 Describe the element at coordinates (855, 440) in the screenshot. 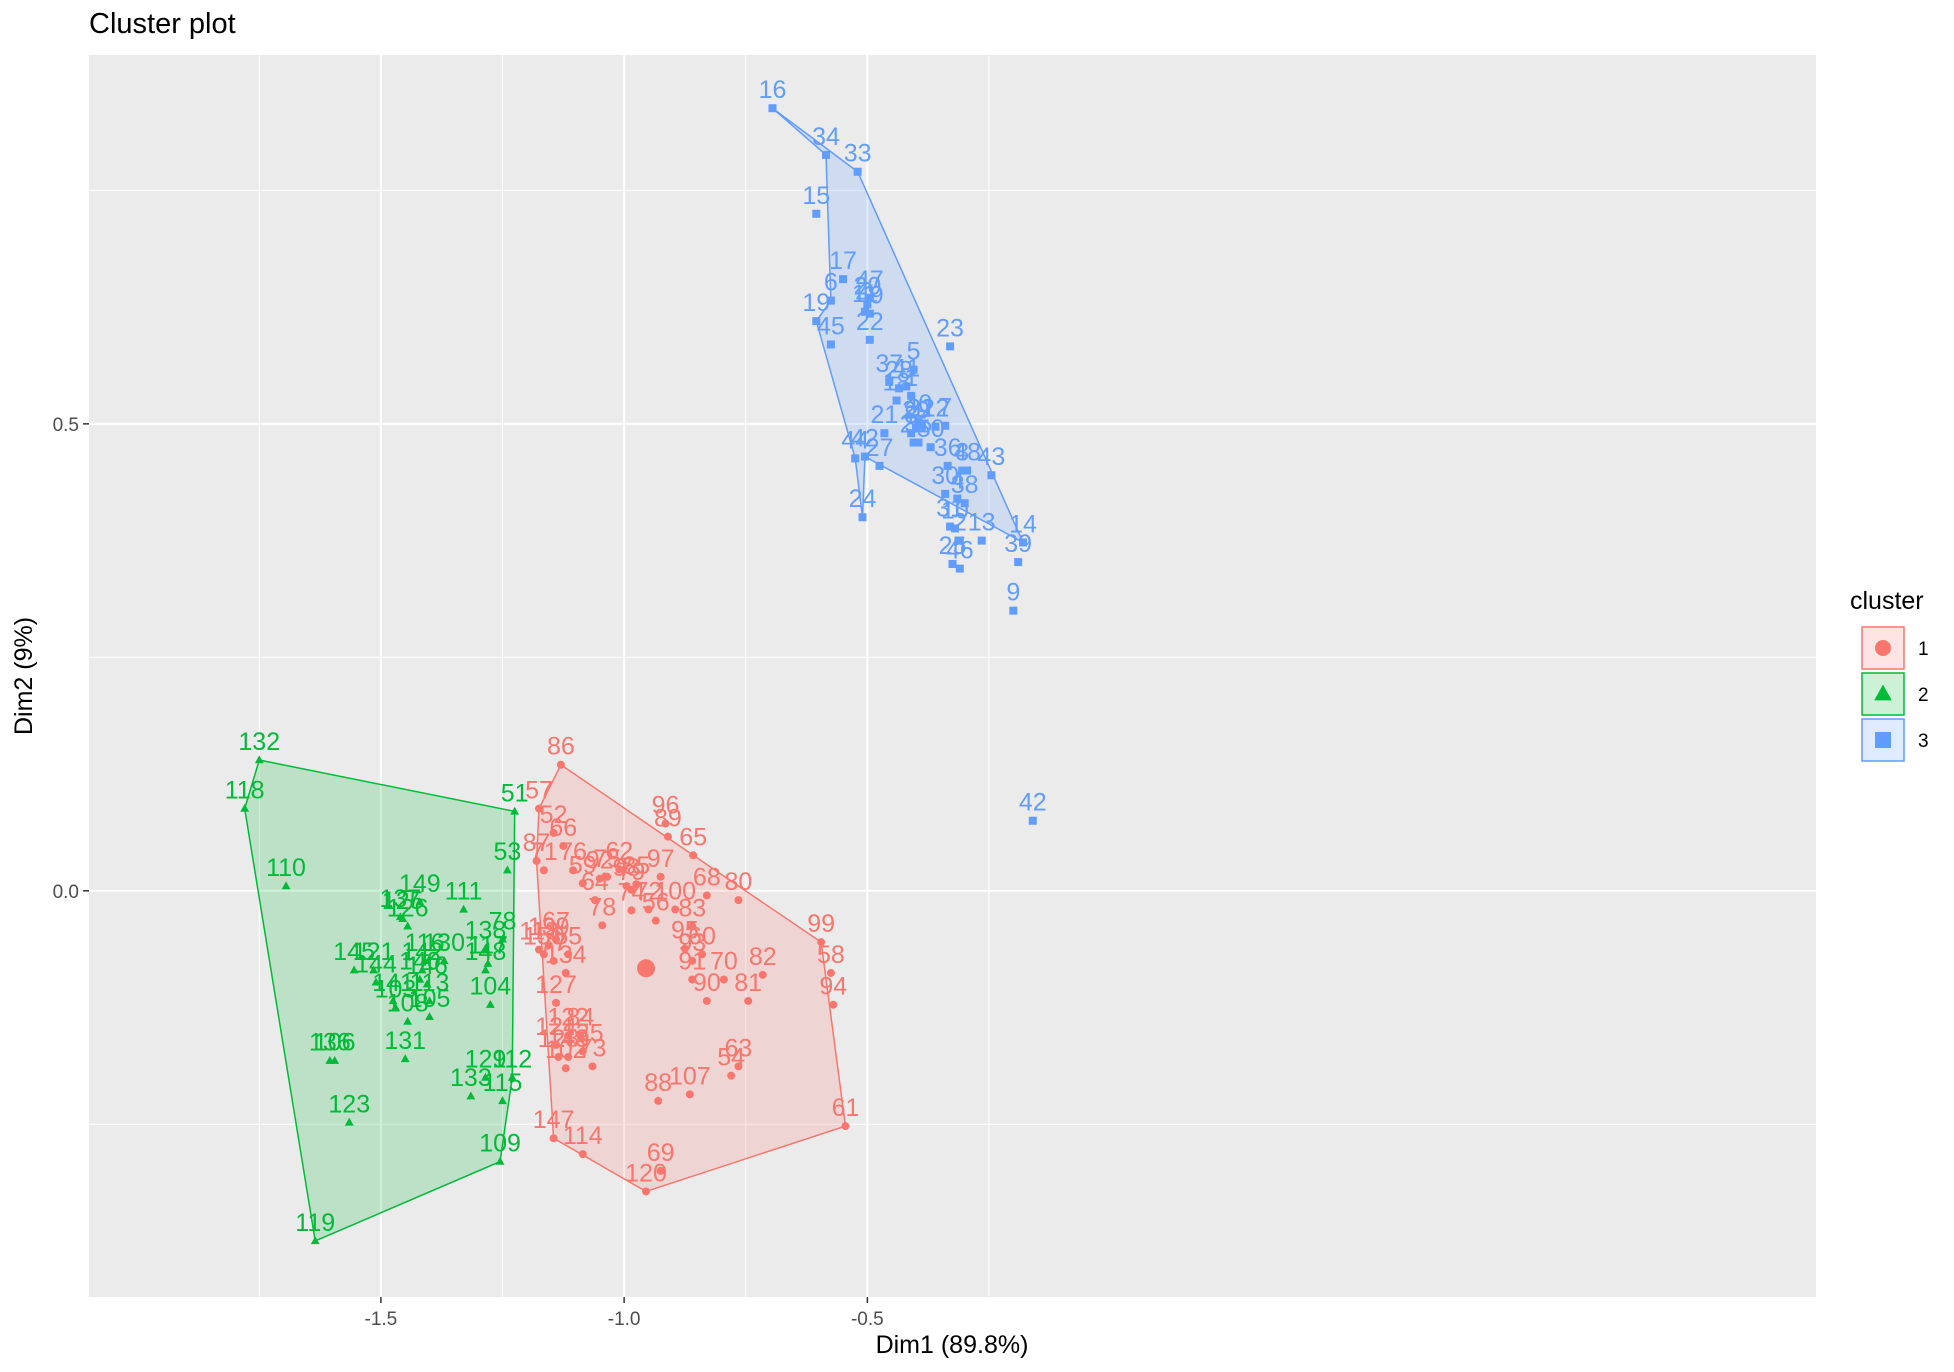

I see `cluster-3-point-label: 44` at that location.